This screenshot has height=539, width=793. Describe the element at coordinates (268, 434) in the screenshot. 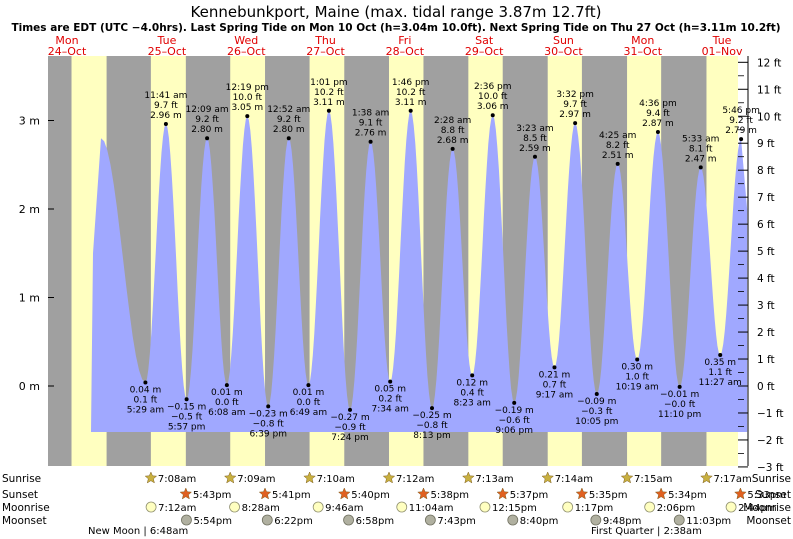

I see `tide-time-label: 6:39 pm` at that location.